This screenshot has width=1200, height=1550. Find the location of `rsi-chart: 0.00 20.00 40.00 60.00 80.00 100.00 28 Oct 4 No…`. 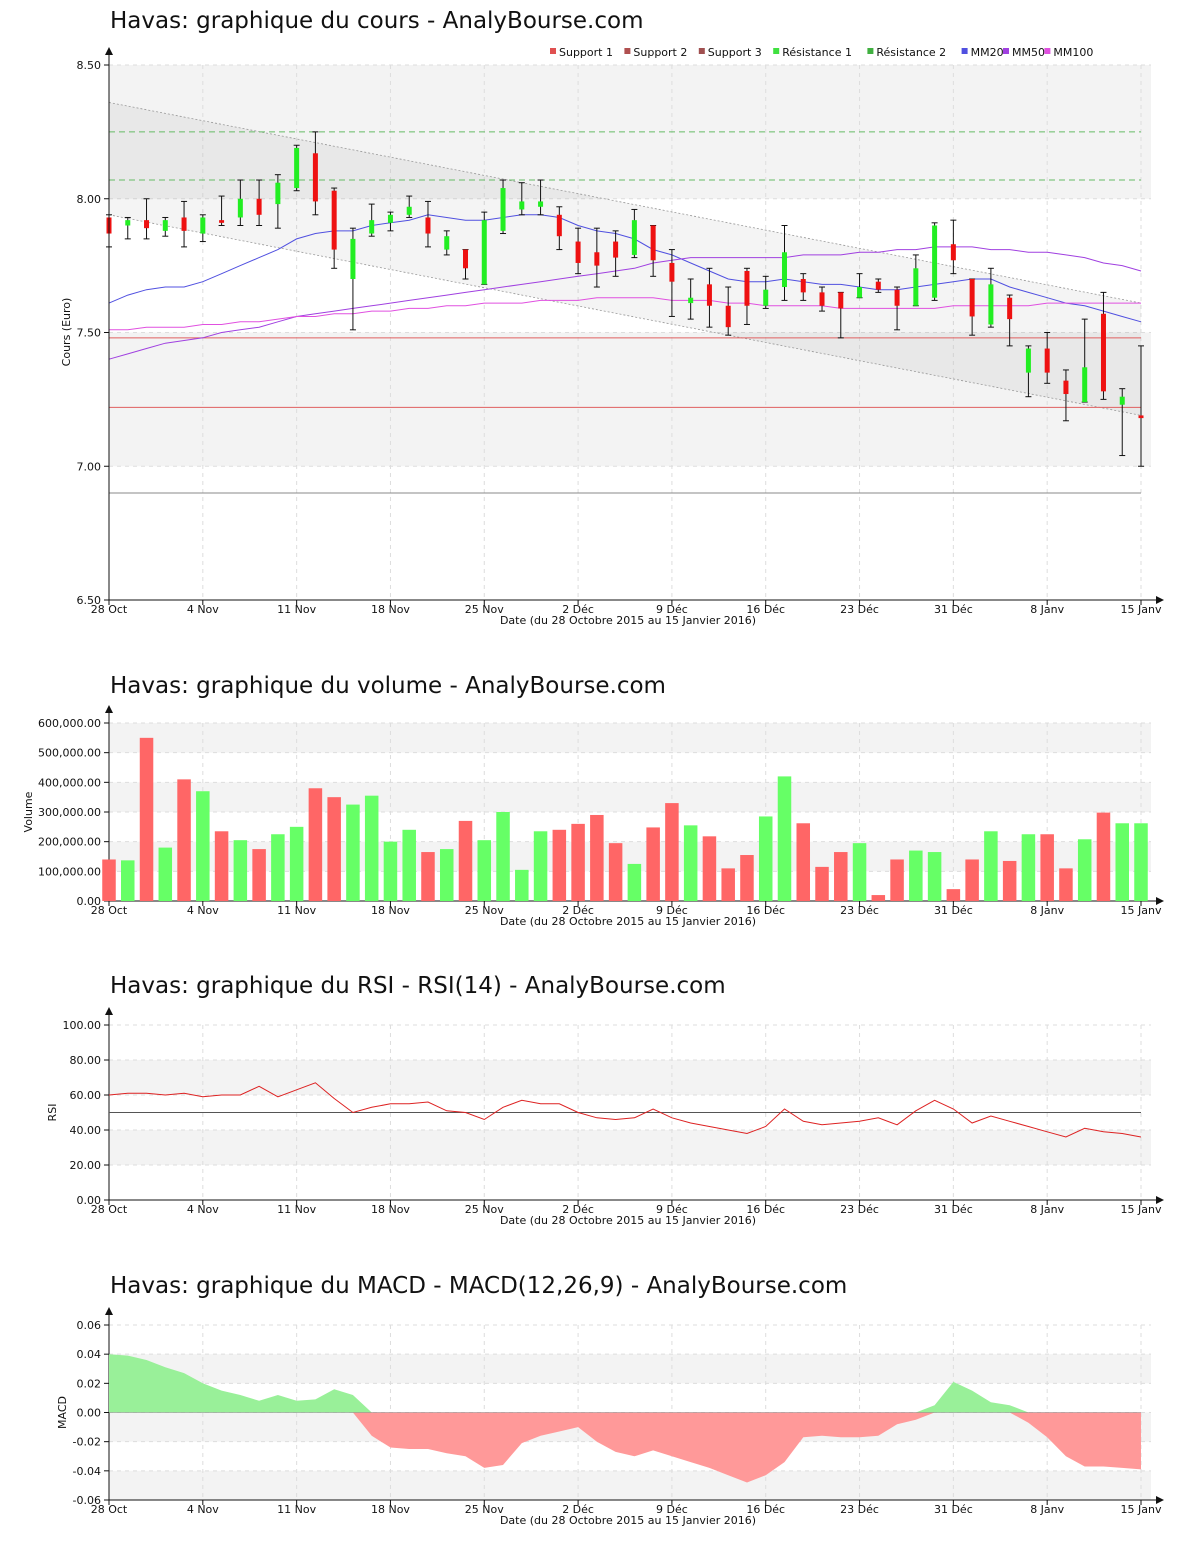

rsi-chart: 0.00 20.00 40.00 60.00 80.00 100.00 28 Oct 4 No… is located at coordinates (605, 1117).